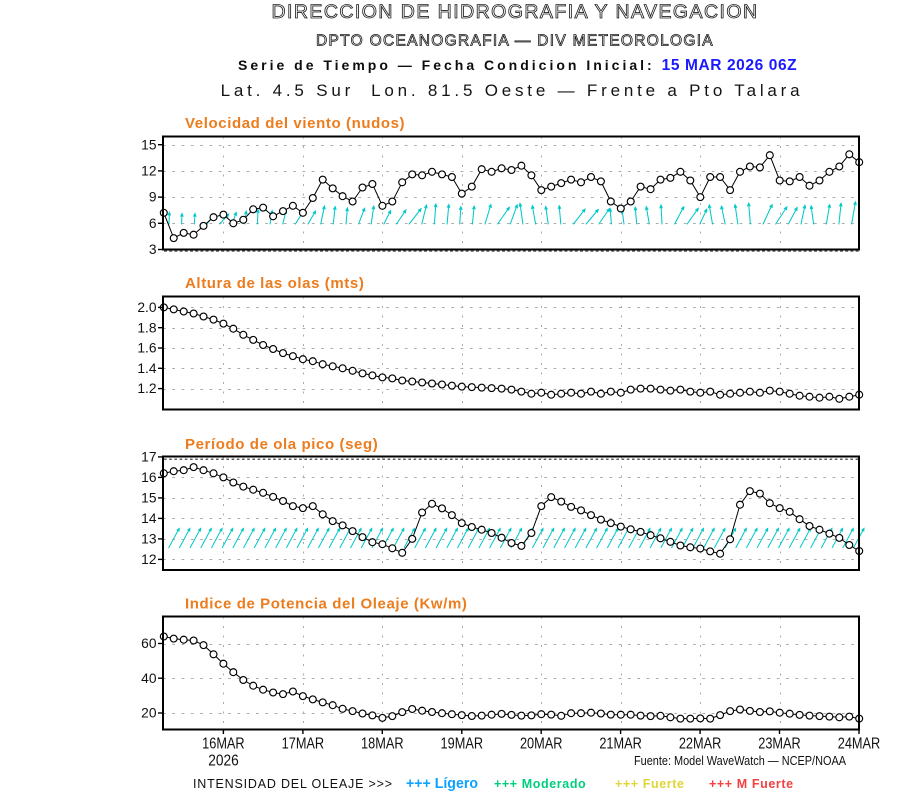 The height and width of the screenshot is (805, 900). I want to click on svg-text: 1.4, so click(147, 368).